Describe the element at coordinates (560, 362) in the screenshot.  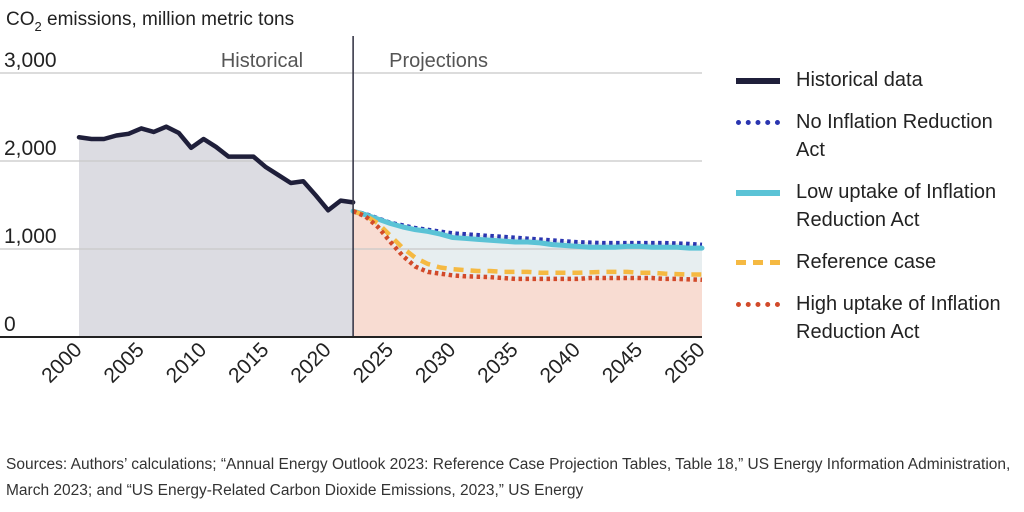
I see `x-tick-label: 2040` at that location.